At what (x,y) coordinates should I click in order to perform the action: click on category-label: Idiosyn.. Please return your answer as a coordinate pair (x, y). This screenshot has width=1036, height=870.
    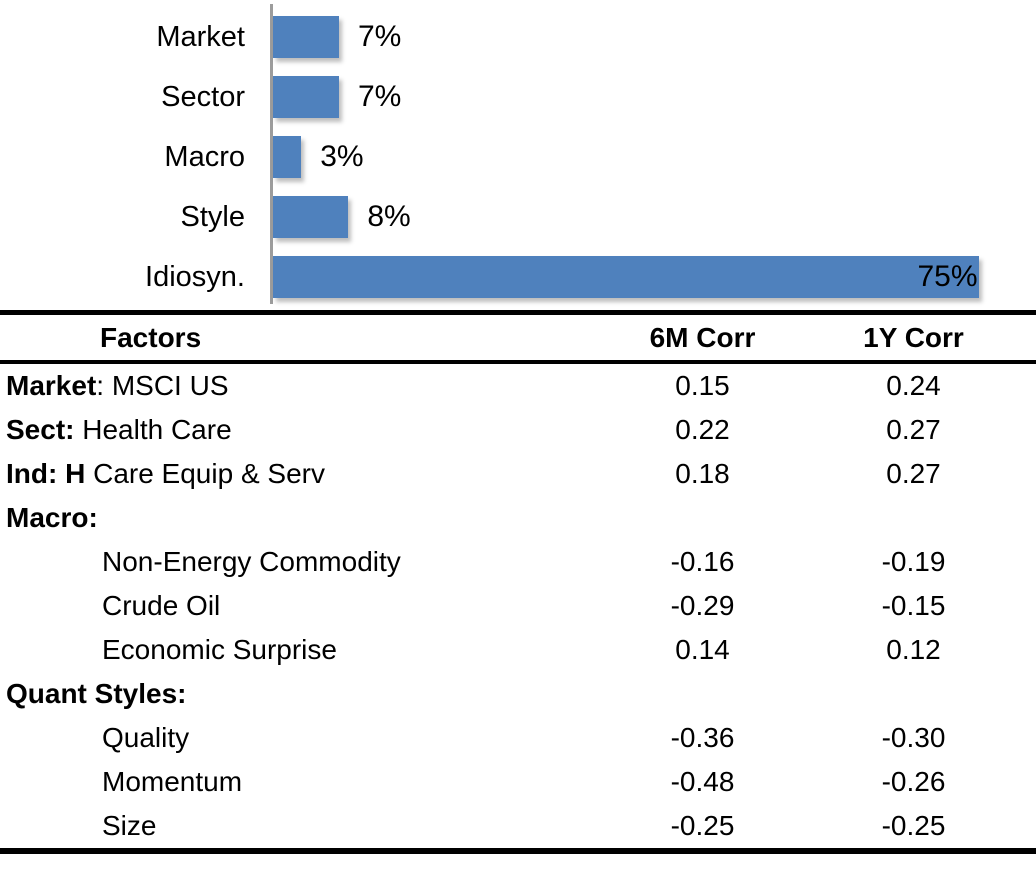
    Looking at the image, I should click on (195, 276).